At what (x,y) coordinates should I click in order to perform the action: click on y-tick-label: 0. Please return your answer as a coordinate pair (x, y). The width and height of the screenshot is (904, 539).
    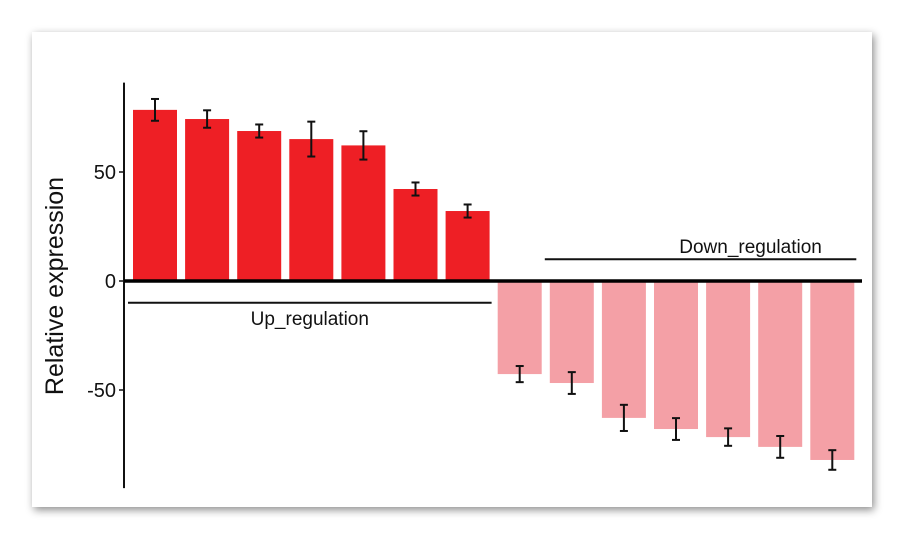
    Looking at the image, I should click on (110, 282).